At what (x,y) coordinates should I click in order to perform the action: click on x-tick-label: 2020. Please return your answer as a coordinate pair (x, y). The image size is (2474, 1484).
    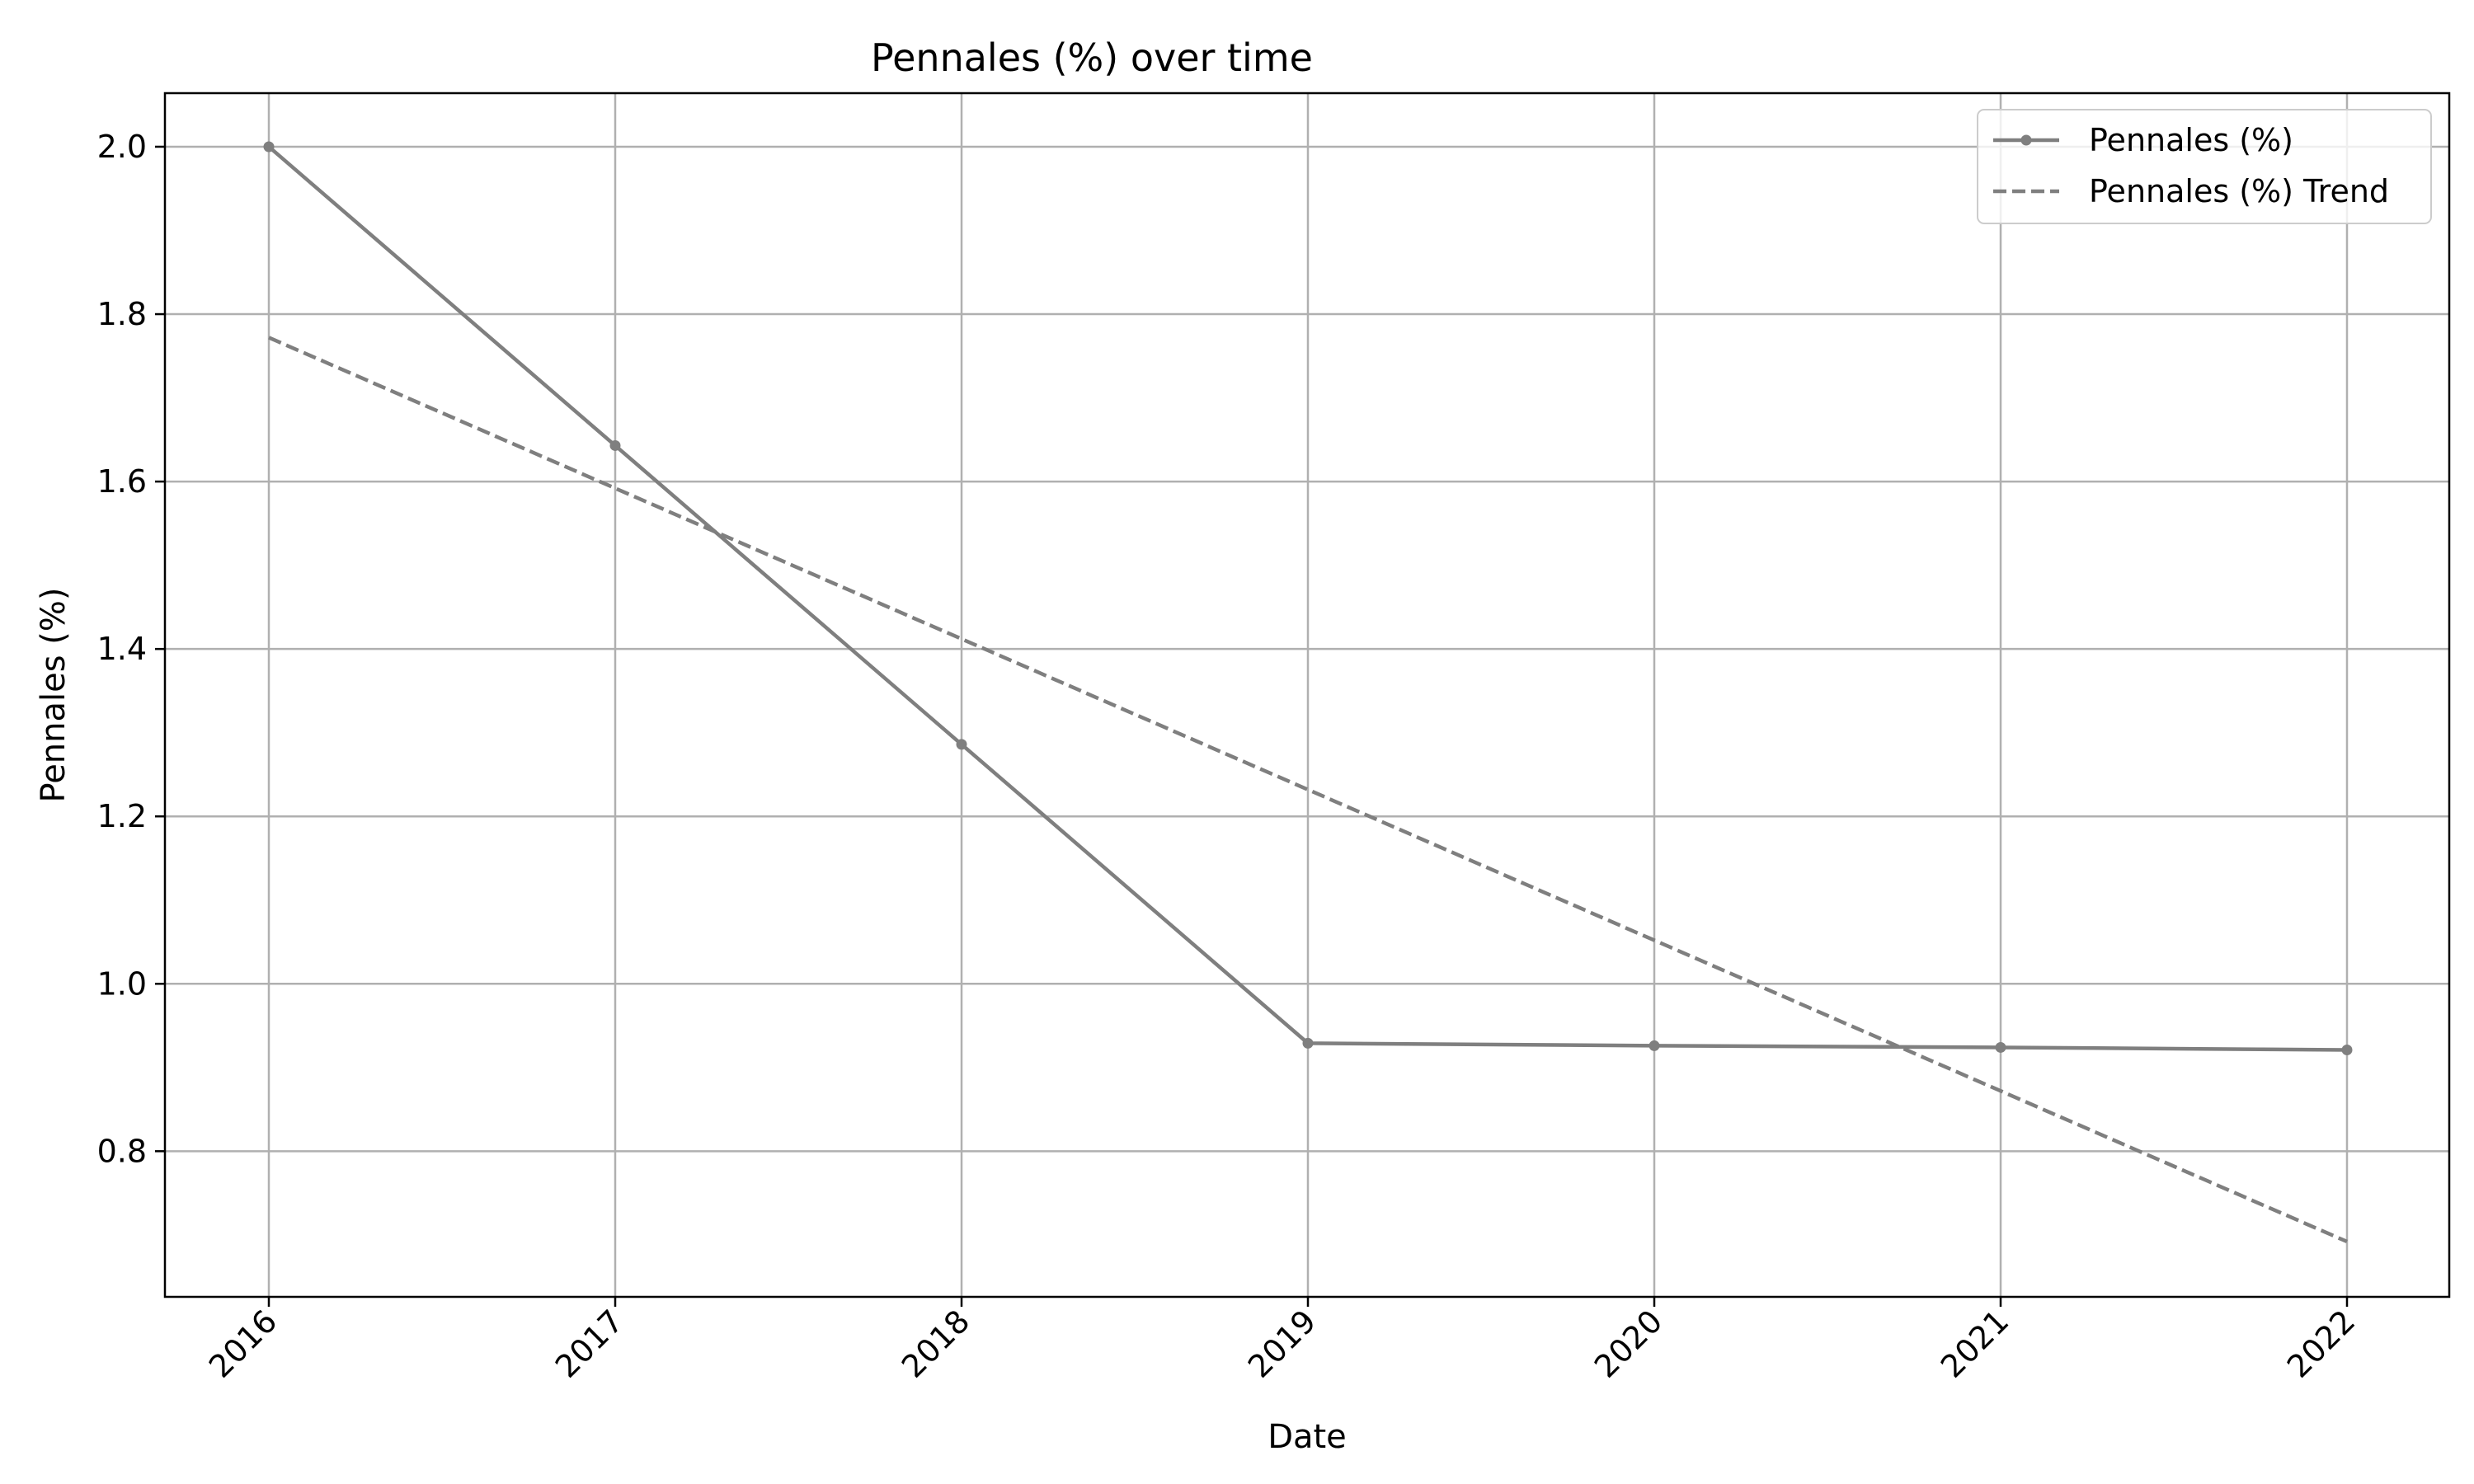
    Looking at the image, I should click on (1628, 1344).